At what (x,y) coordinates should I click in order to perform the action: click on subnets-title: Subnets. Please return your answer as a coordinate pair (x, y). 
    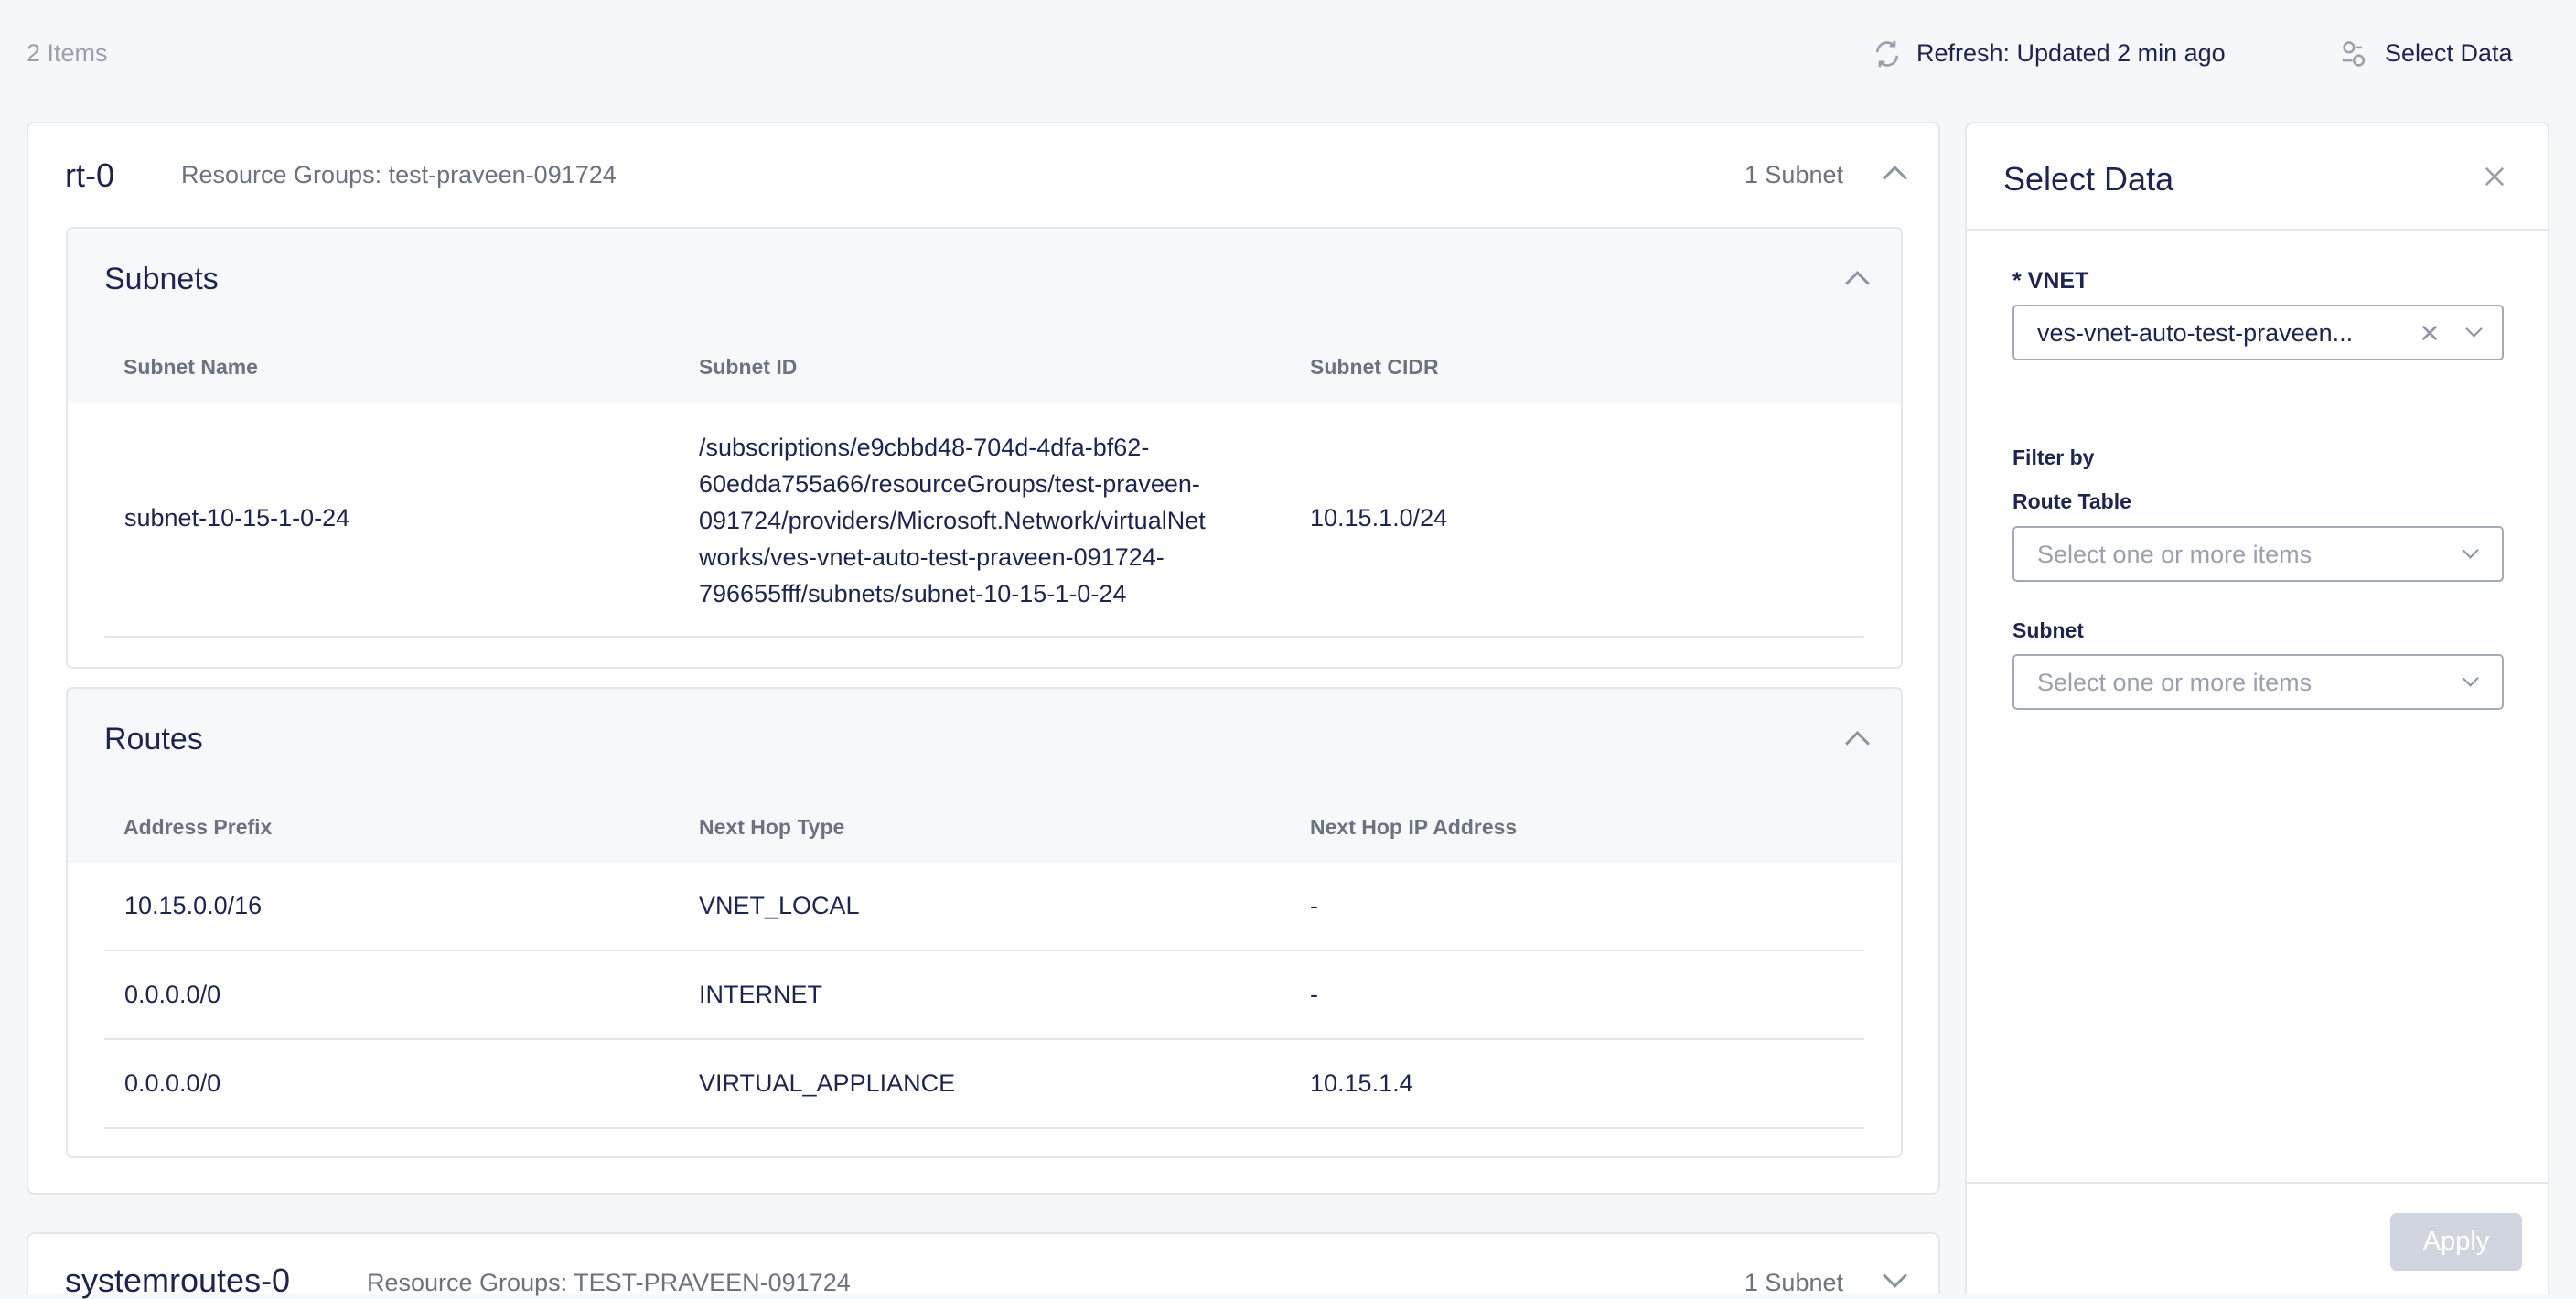
    Looking at the image, I should click on (161, 279).